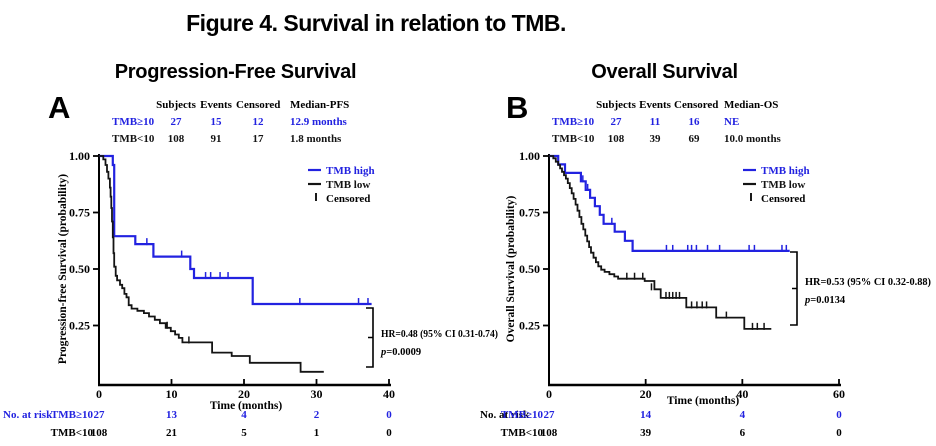  I want to click on risk-value: 1, so click(317, 433).